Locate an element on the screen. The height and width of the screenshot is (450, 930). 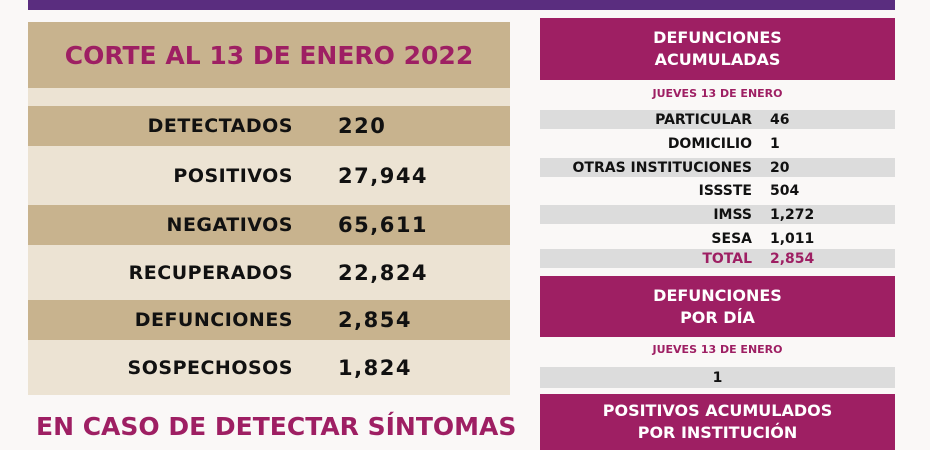
summary-row: DETECTADOS 220 is located at coordinates (269, 126).